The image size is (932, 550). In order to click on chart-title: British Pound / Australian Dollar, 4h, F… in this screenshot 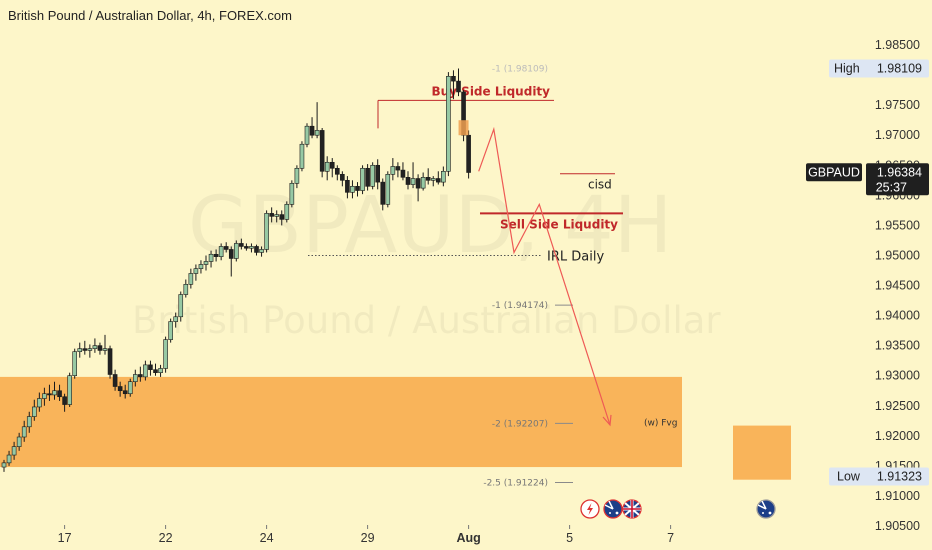, I will do `click(150, 15)`.